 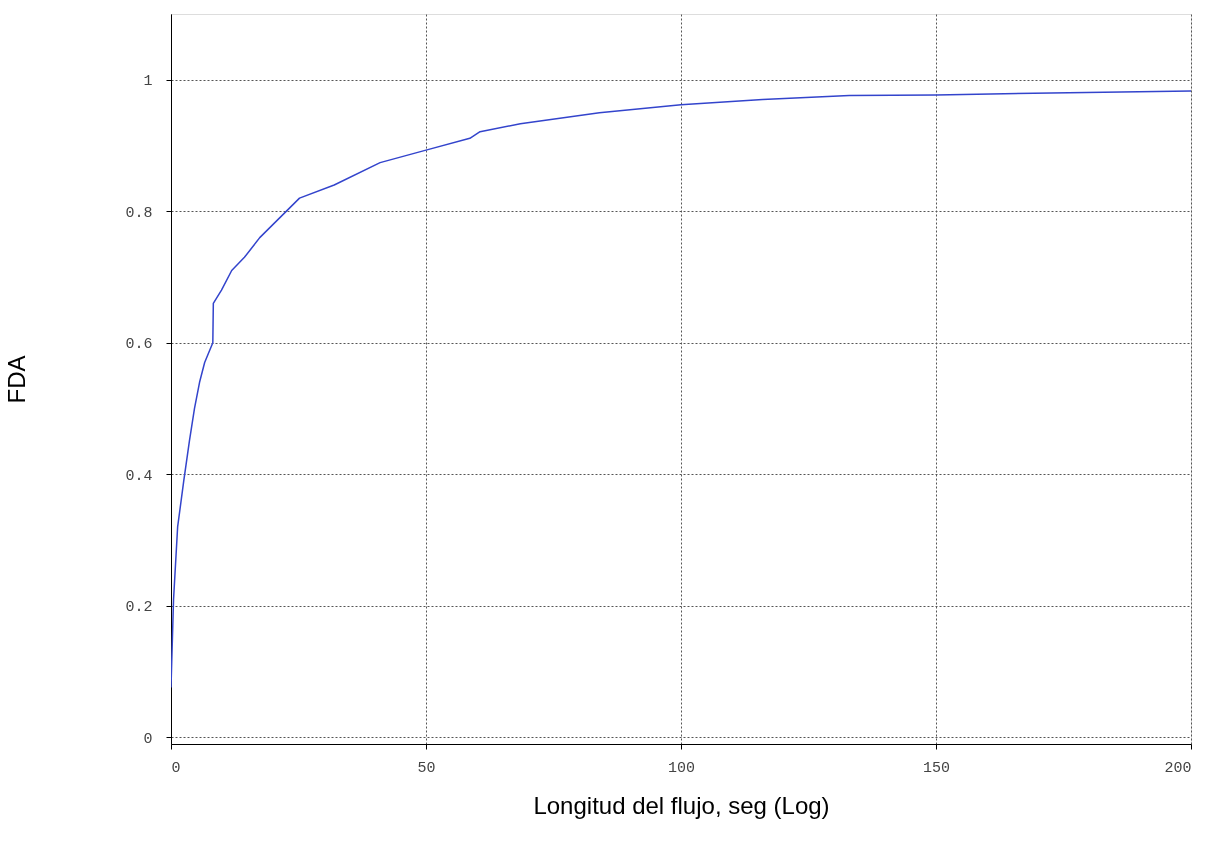 What do you see at coordinates (139, 345) in the screenshot?
I see `y-tick-label: 0.6` at bounding box center [139, 345].